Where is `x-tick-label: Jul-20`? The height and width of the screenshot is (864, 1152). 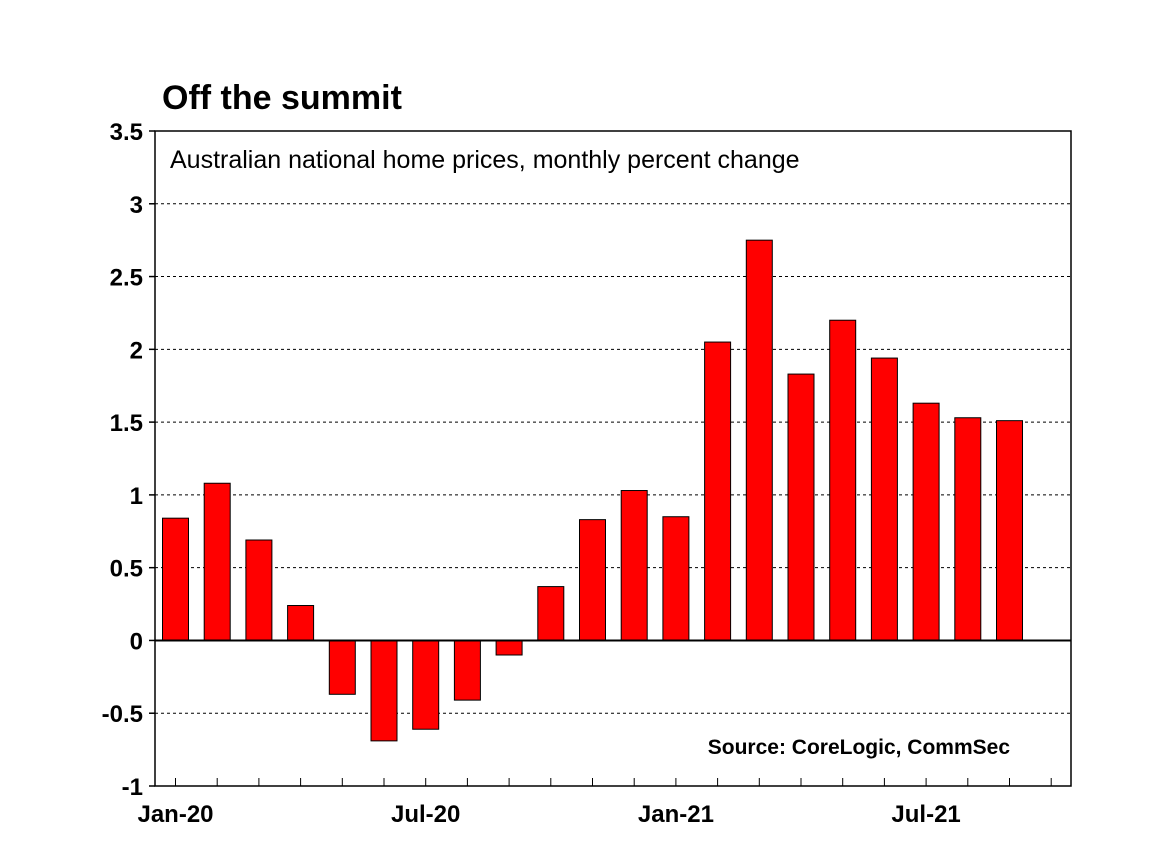
x-tick-label: Jul-20 is located at coordinates (425, 814).